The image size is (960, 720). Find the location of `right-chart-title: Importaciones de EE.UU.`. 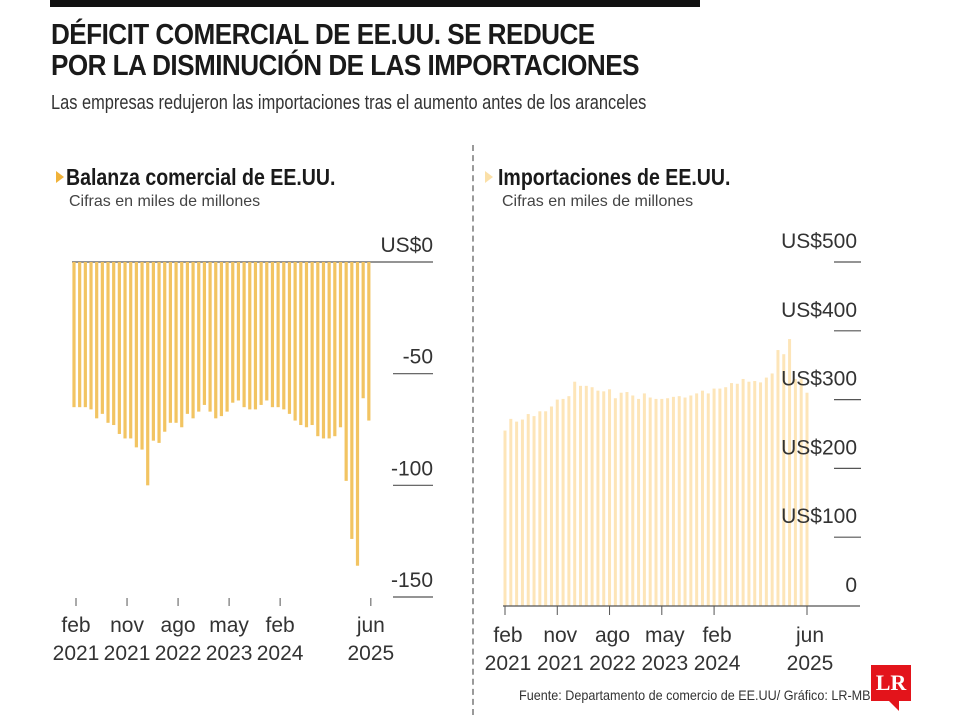

right-chart-title: Importaciones de EE.UU. is located at coordinates (614, 177).